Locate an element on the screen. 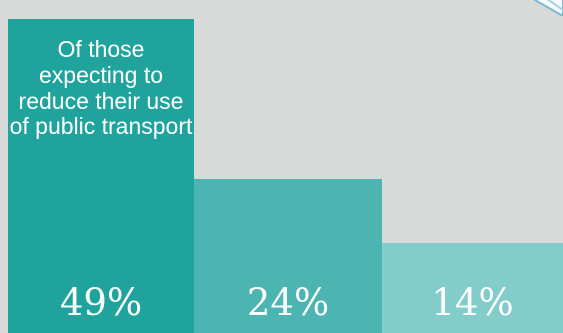 The width and height of the screenshot is (563, 333). bar-value-label-1: 24% is located at coordinates (288, 302).